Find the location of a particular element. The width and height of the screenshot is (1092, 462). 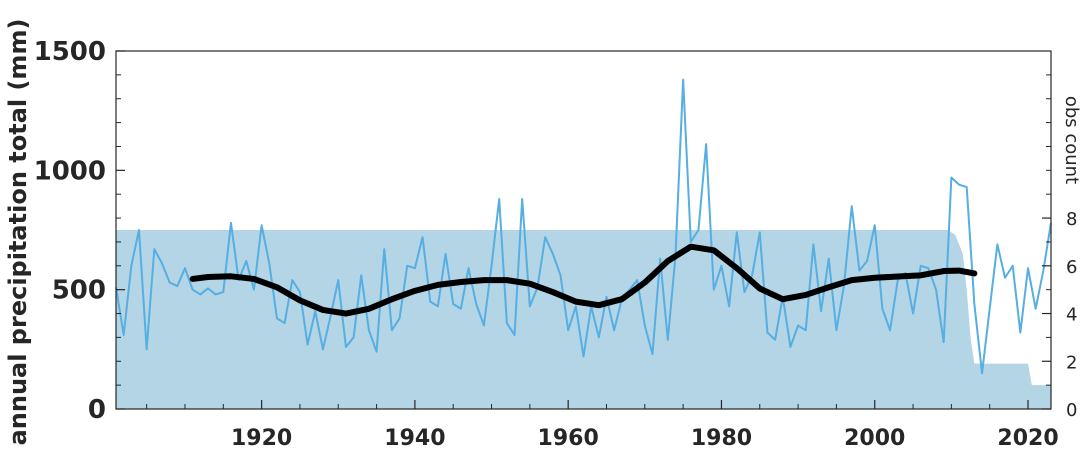

y-tick-label-right: 4 is located at coordinates (1071, 315).